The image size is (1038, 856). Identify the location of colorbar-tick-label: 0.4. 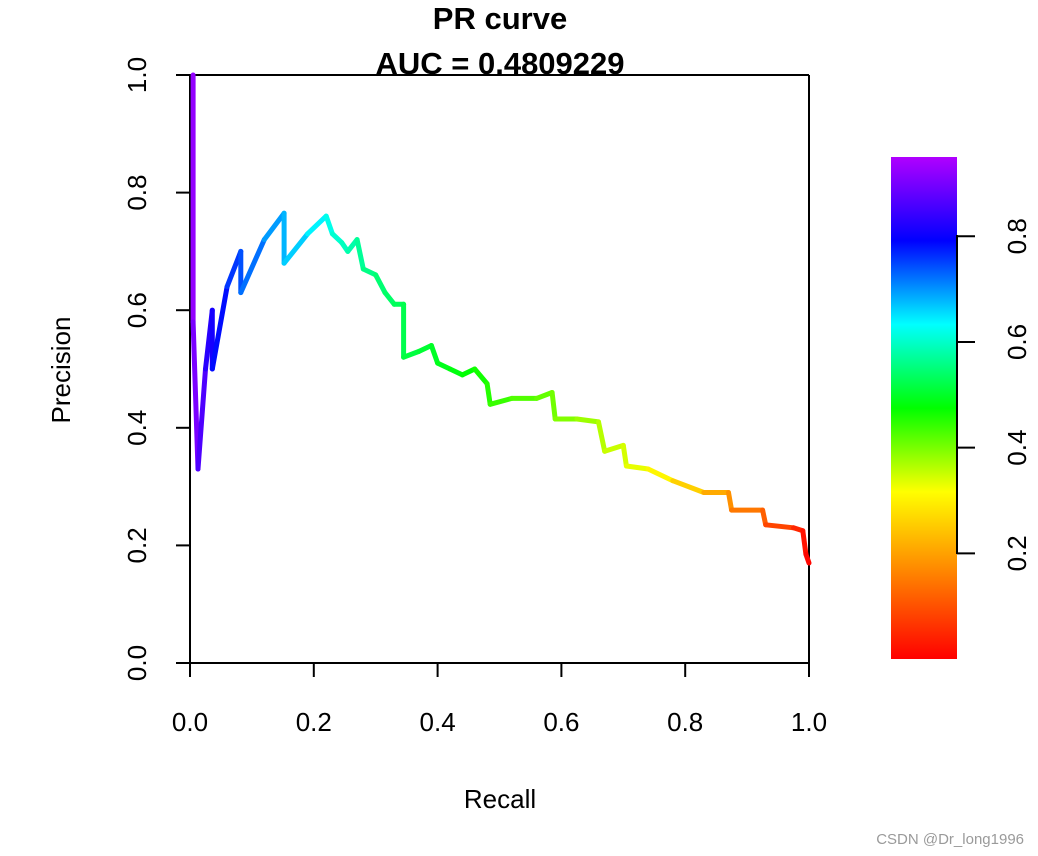
(1017, 448).